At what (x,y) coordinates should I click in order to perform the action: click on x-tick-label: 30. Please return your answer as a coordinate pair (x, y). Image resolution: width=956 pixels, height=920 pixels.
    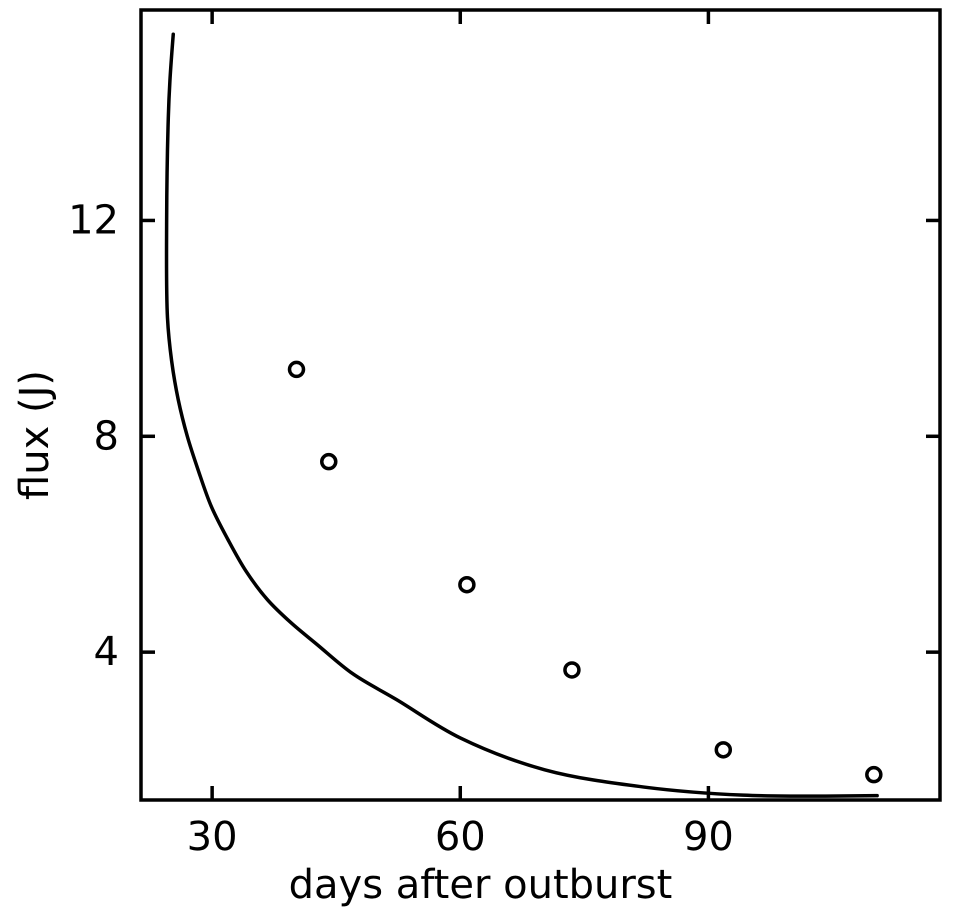
    Looking at the image, I should click on (212, 837).